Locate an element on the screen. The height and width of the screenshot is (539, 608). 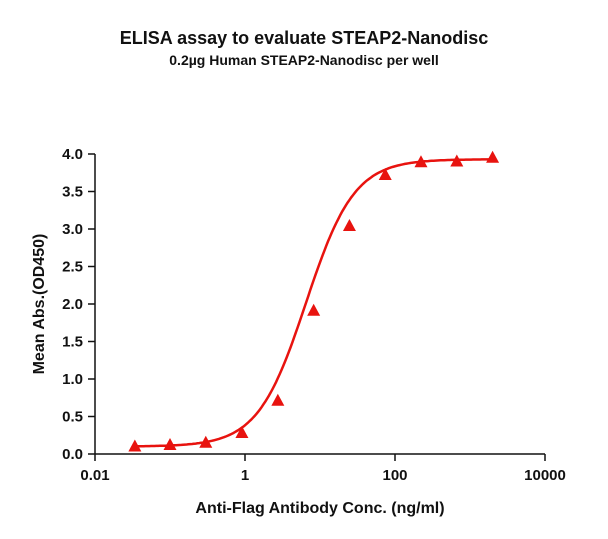
y-tick-label: 4.0 is located at coordinates (72, 154).